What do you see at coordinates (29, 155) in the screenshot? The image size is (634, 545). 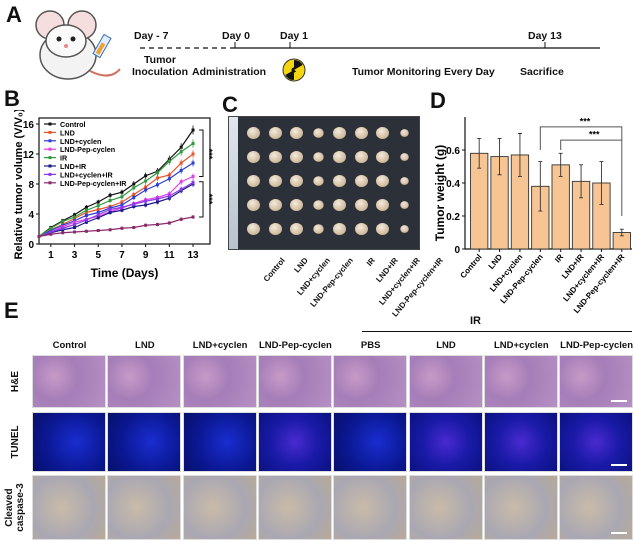 I see `y-tick-label: 12` at bounding box center [29, 155].